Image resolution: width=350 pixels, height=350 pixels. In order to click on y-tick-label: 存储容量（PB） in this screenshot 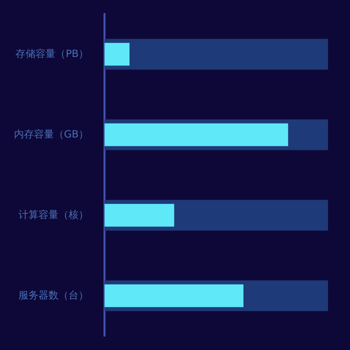, I will do `click(52, 54)`.